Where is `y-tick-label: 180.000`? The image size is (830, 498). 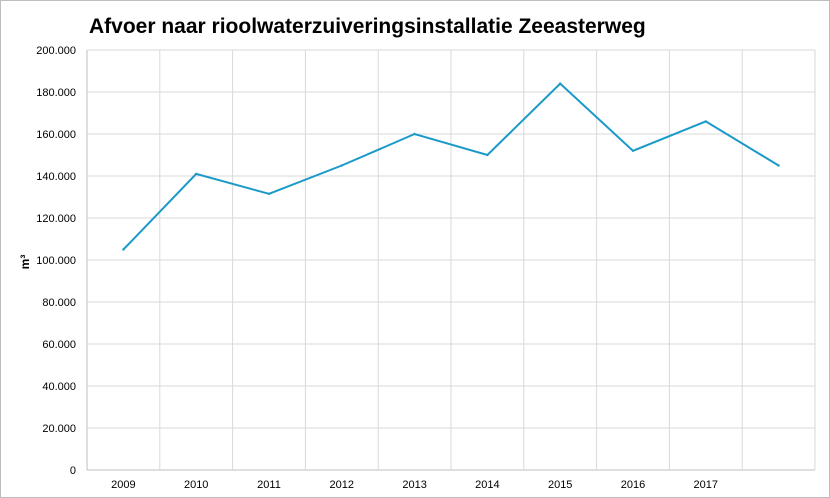 y-tick-label: 180.000 is located at coordinates (56, 93).